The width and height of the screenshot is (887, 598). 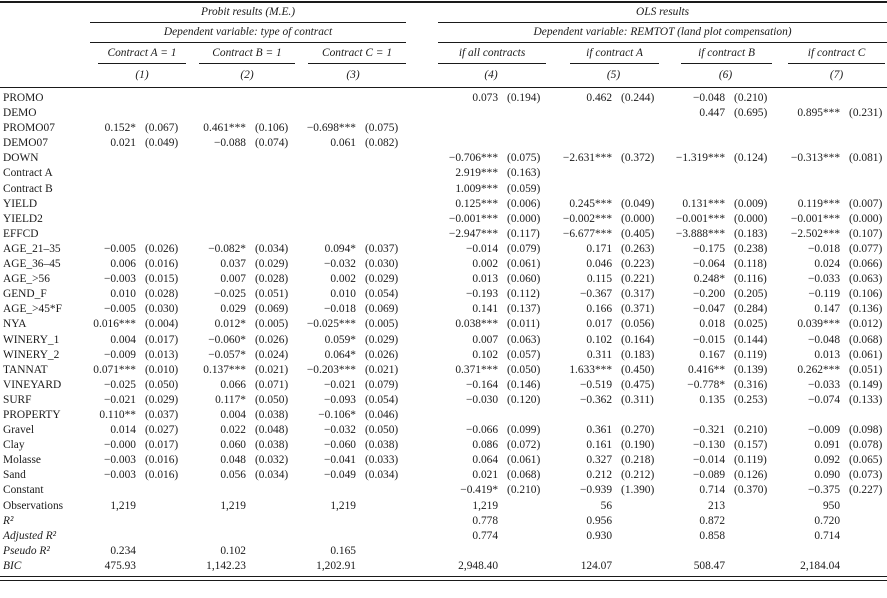 I want to click on row-label: Contract B, so click(x=28, y=188).